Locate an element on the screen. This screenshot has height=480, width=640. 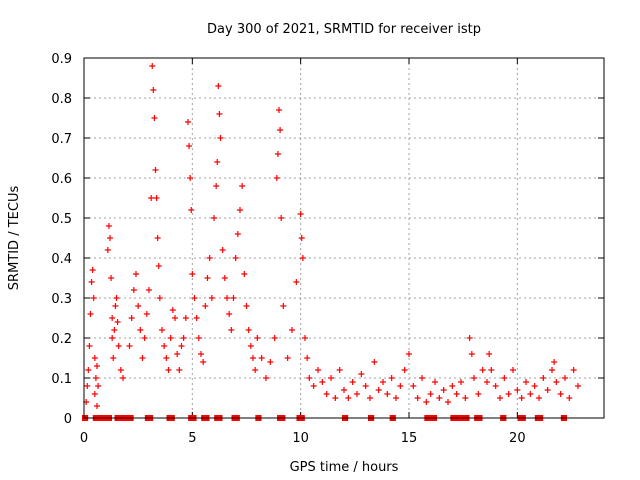
y-tick-label: 0.7 is located at coordinates (61, 139).